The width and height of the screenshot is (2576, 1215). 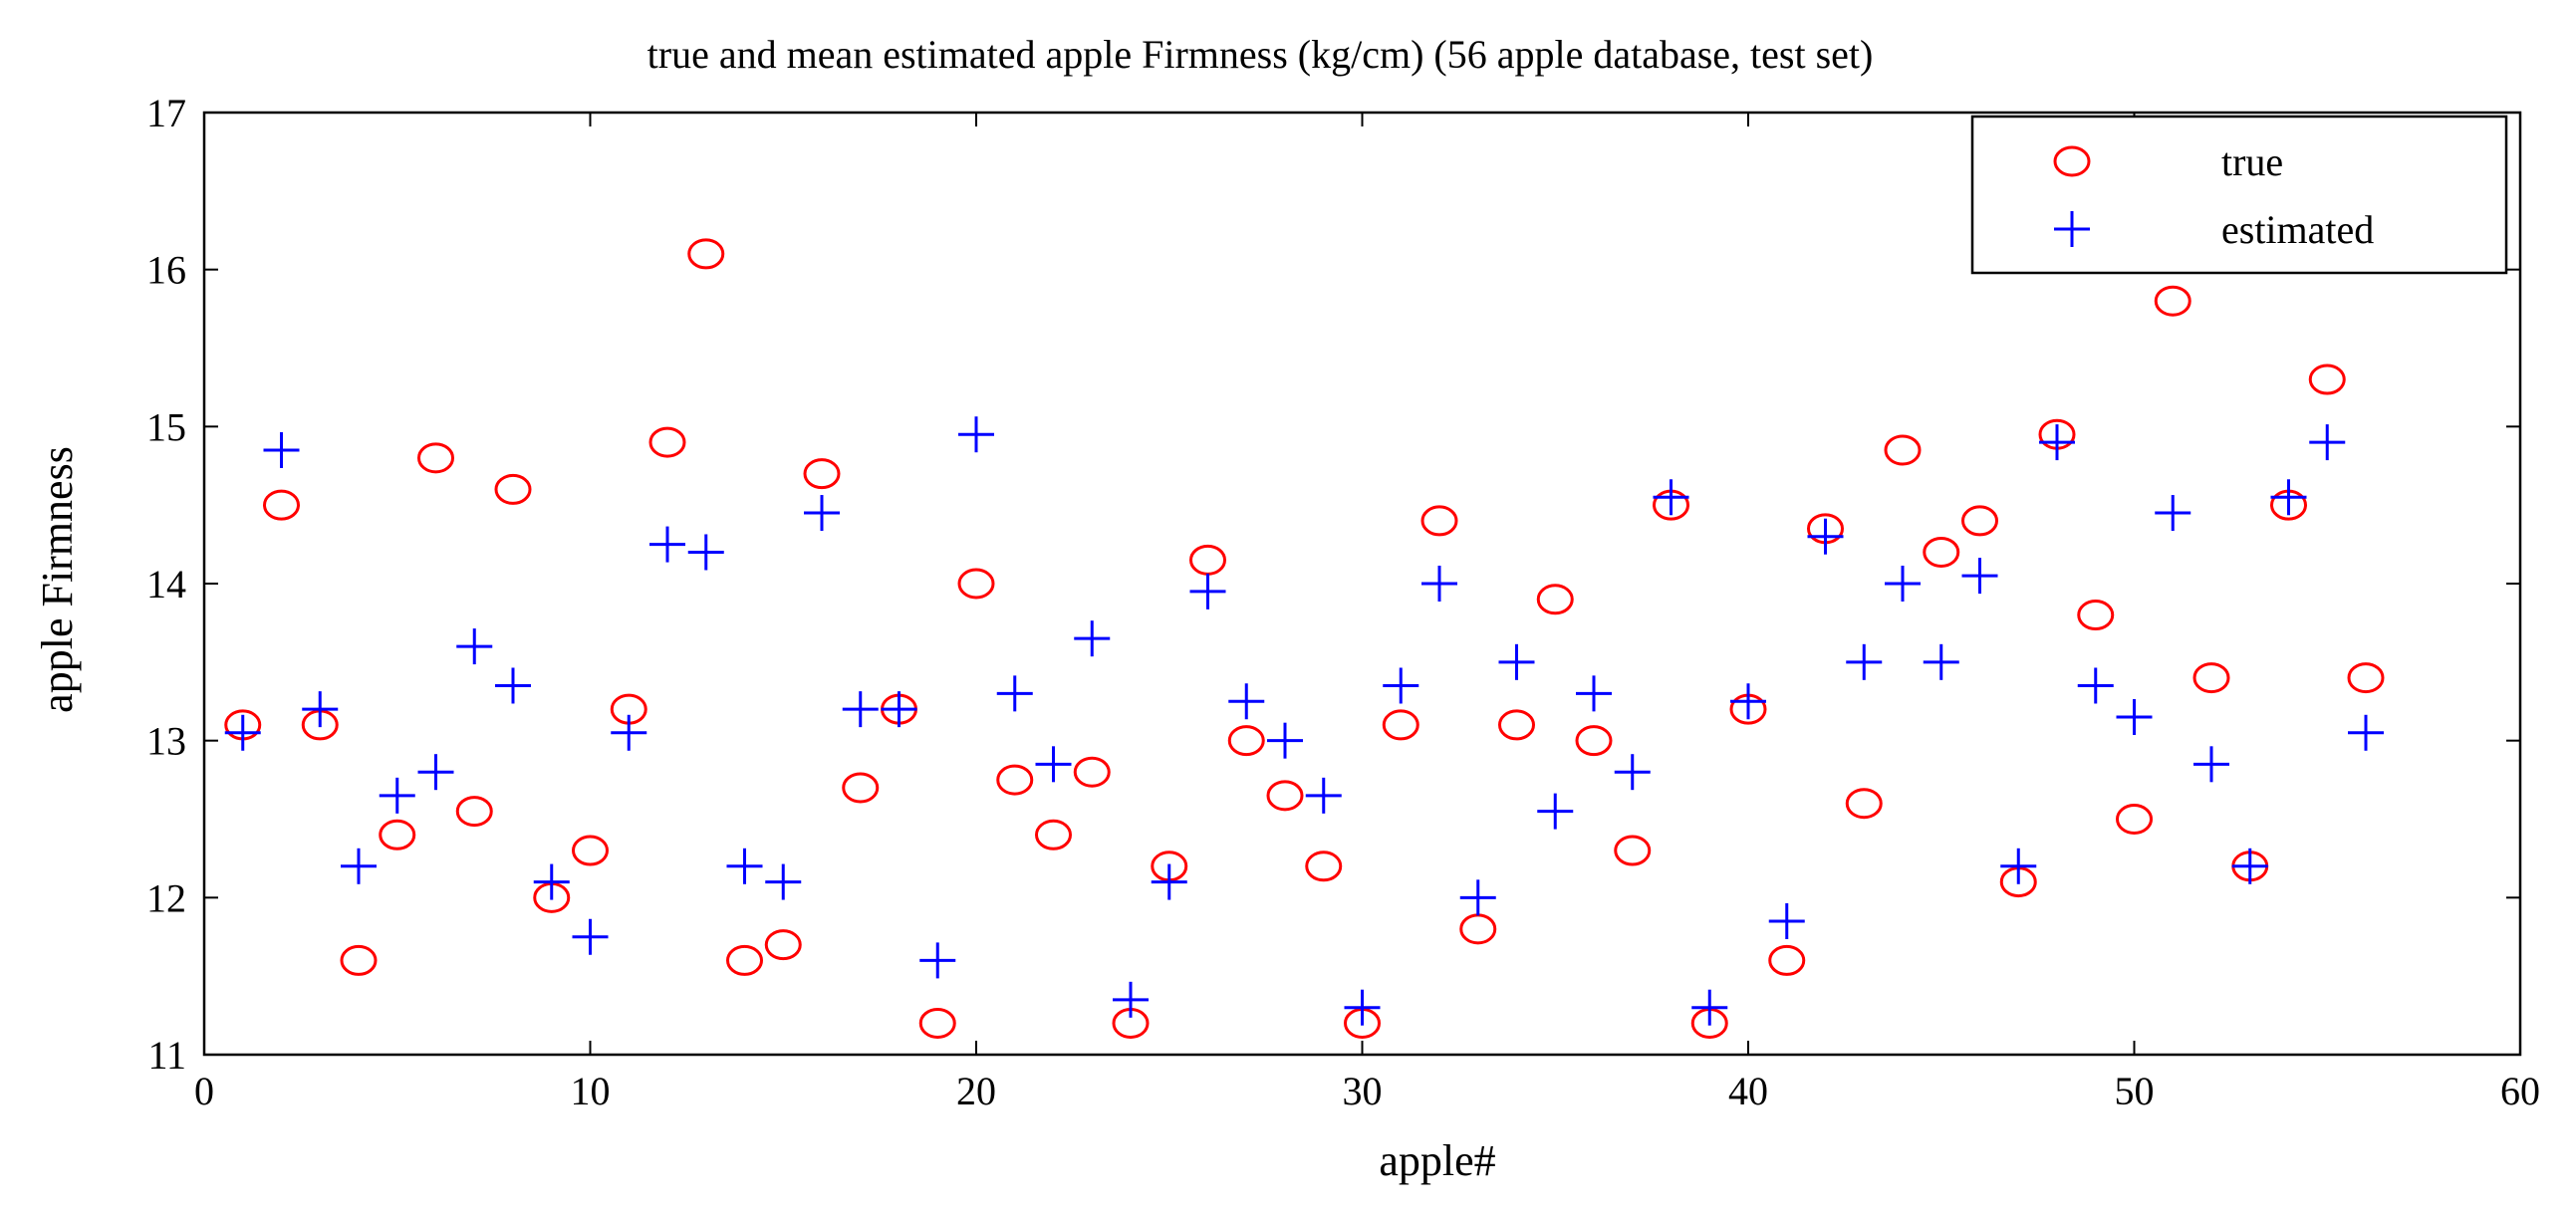 I want to click on legend-marker-true, so click(x=2072, y=161).